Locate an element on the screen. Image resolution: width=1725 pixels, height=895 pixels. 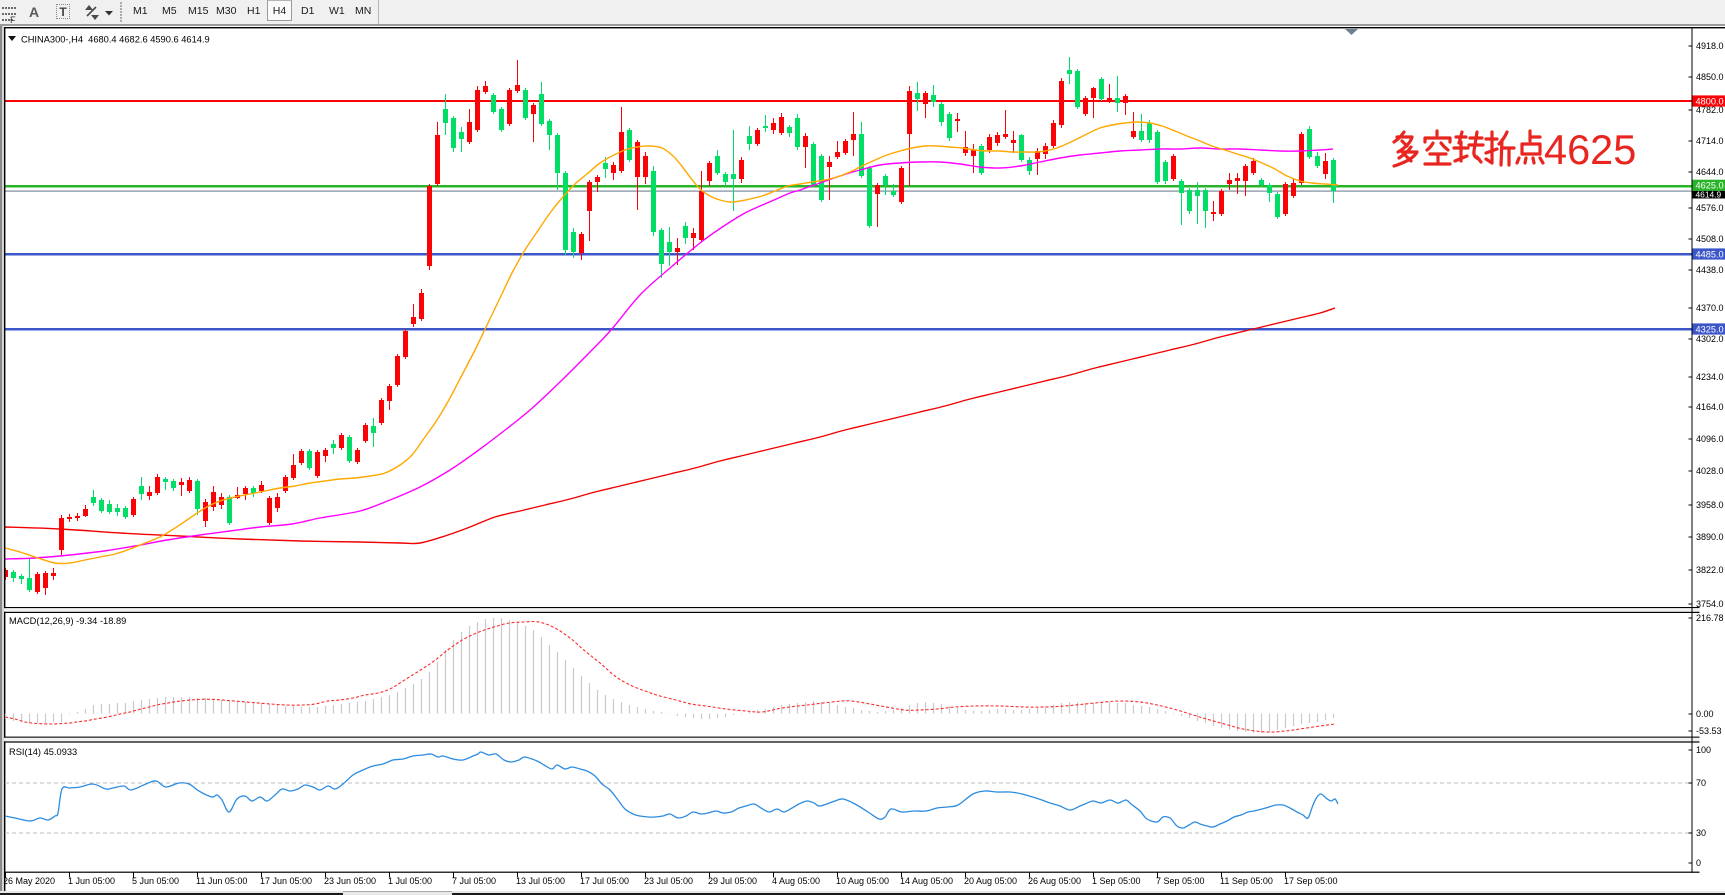
svg-text: 4714.0 is located at coordinates (1710, 141).